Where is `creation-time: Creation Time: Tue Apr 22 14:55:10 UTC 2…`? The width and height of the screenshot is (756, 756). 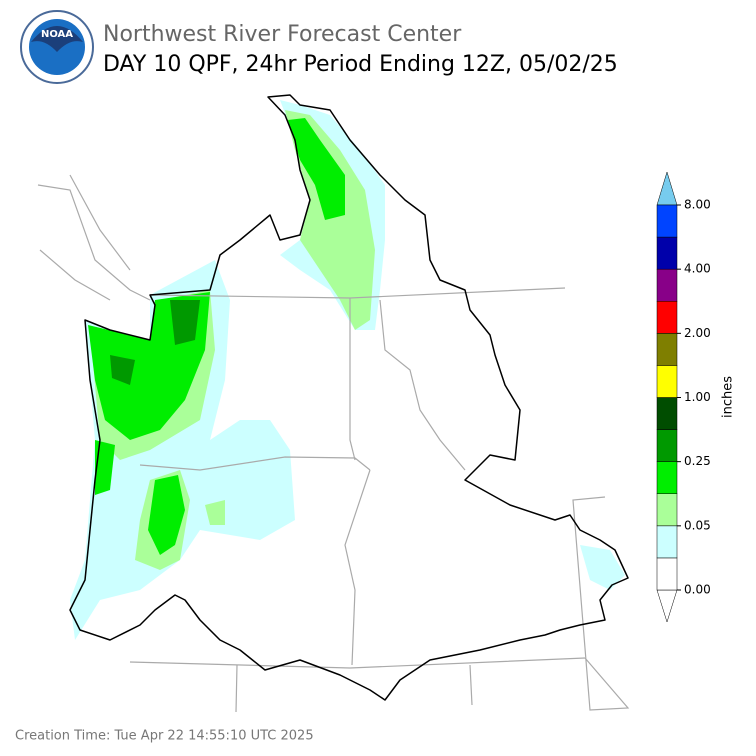
creation-time: Creation Time: Tue Apr 22 14:55:10 UTC 2… is located at coordinates (164, 736).